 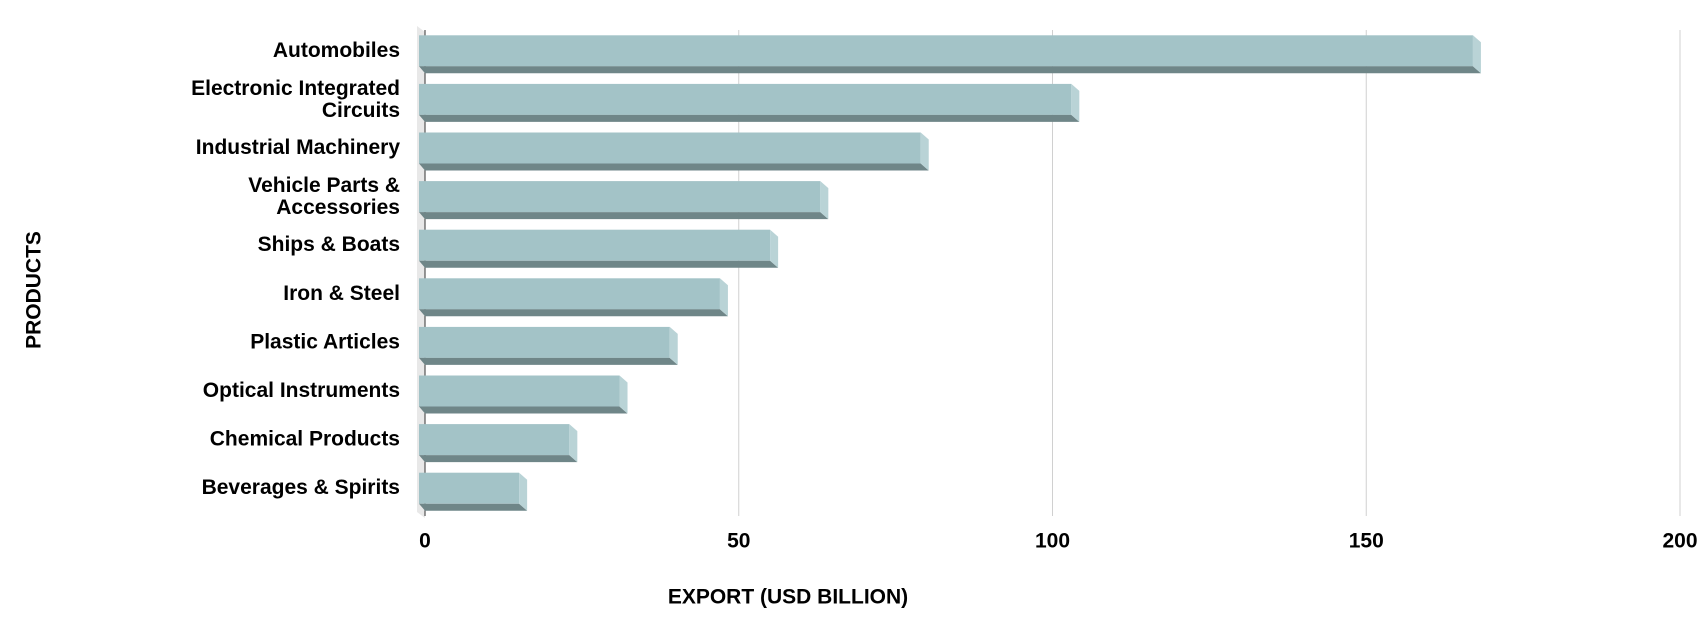 What do you see at coordinates (336, 50) in the screenshot?
I see `y-tick-label: Automobiles` at bounding box center [336, 50].